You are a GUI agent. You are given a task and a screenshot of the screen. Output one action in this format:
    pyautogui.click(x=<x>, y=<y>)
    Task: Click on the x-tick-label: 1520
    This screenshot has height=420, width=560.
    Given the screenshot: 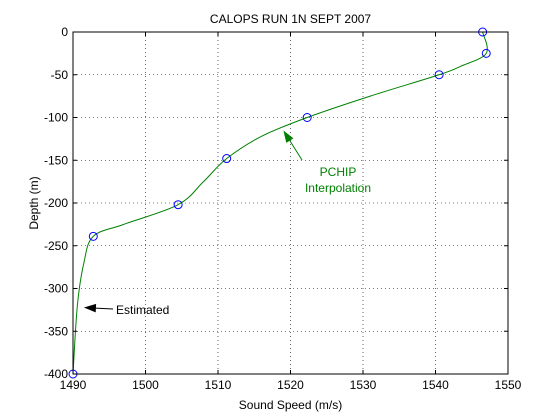 What is the action you would take?
    pyautogui.click(x=290, y=385)
    